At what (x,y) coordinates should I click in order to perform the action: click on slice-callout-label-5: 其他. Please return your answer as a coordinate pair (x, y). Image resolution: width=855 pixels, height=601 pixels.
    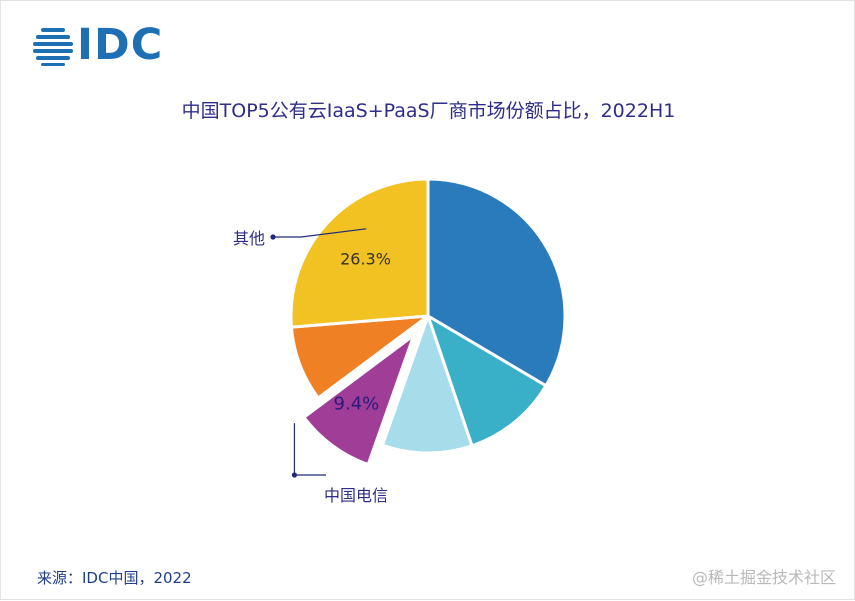
    Looking at the image, I should click on (249, 238).